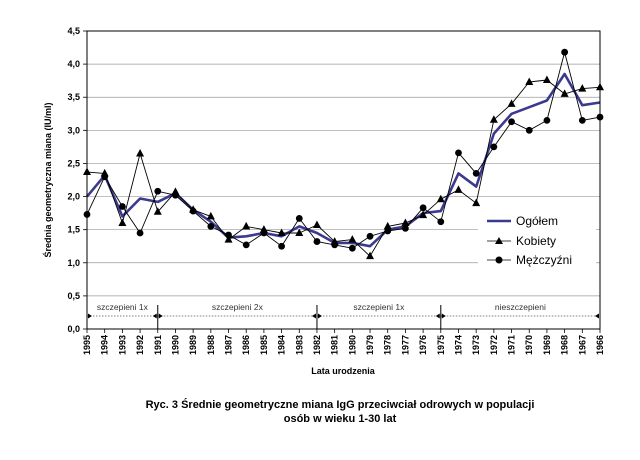  What do you see at coordinates (423, 345) in the screenshot?
I see `x-tick-label: 1976` at bounding box center [423, 345].